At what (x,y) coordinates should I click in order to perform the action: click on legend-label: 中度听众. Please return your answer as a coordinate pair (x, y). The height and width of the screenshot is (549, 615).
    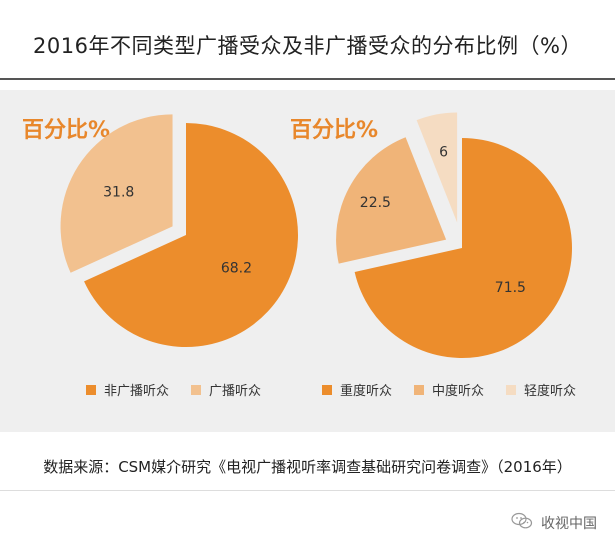
    Looking at the image, I should click on (458, 391).